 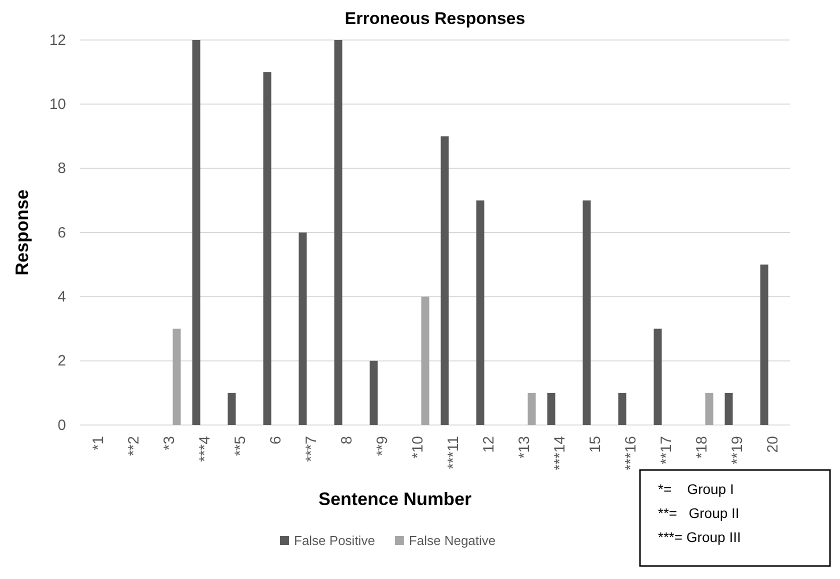 What do you see at coordinates (276, 440) in the screenshot?
I see `x-tick-label: 6` at bounding box center [276, 440].